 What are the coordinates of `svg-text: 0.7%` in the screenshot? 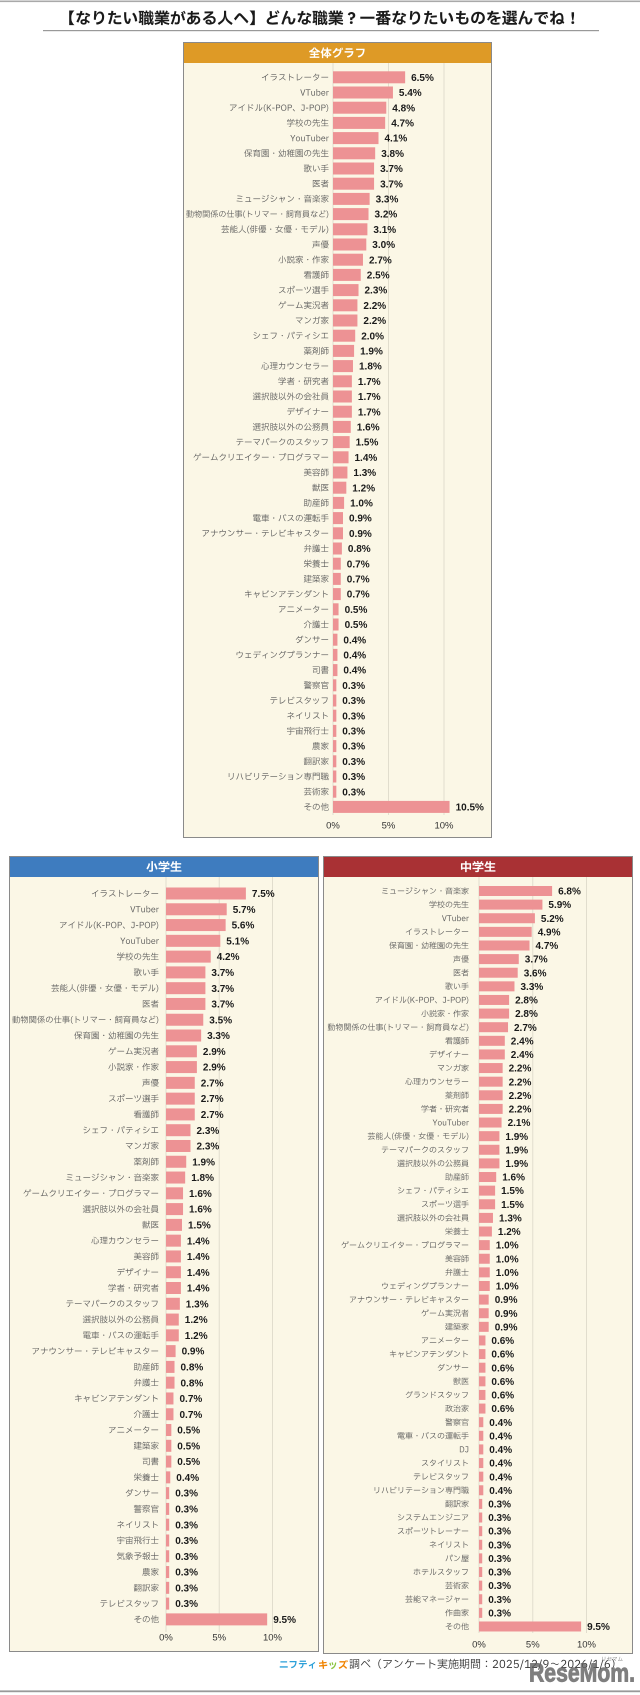 It's located at (358, 580).